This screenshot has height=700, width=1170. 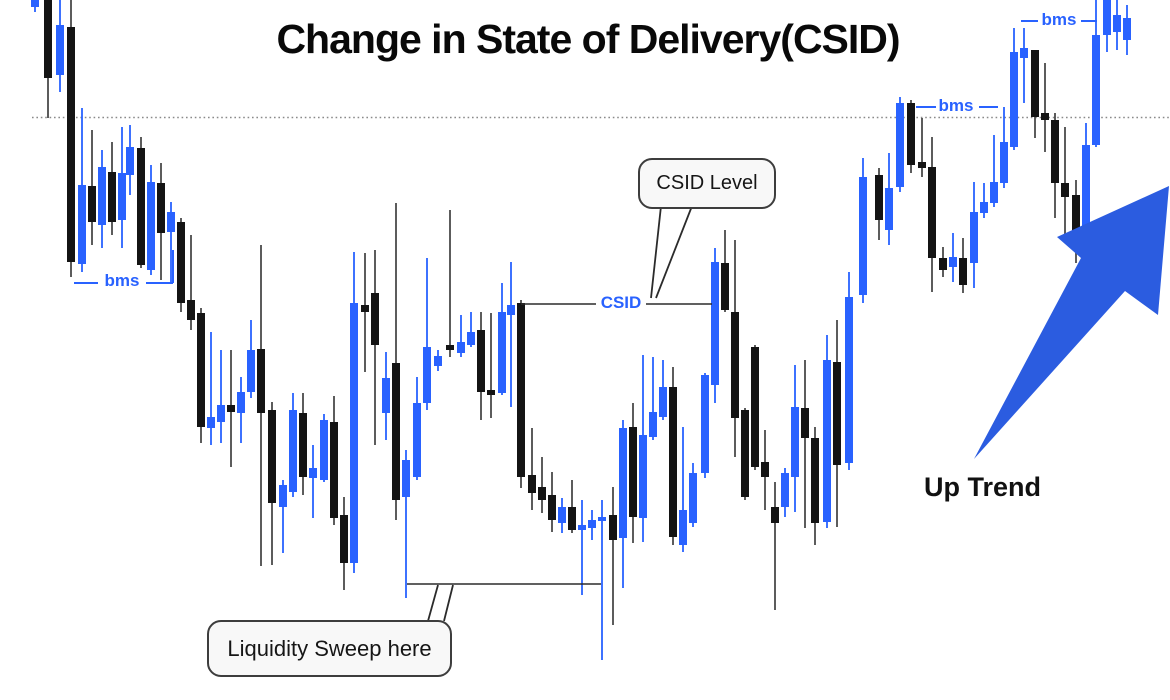 What do you see at coordinates (588, 39) in the screenshot?
I see `page-title: Change in State of Delivery(CSID)` at bounding box center [588, 39].